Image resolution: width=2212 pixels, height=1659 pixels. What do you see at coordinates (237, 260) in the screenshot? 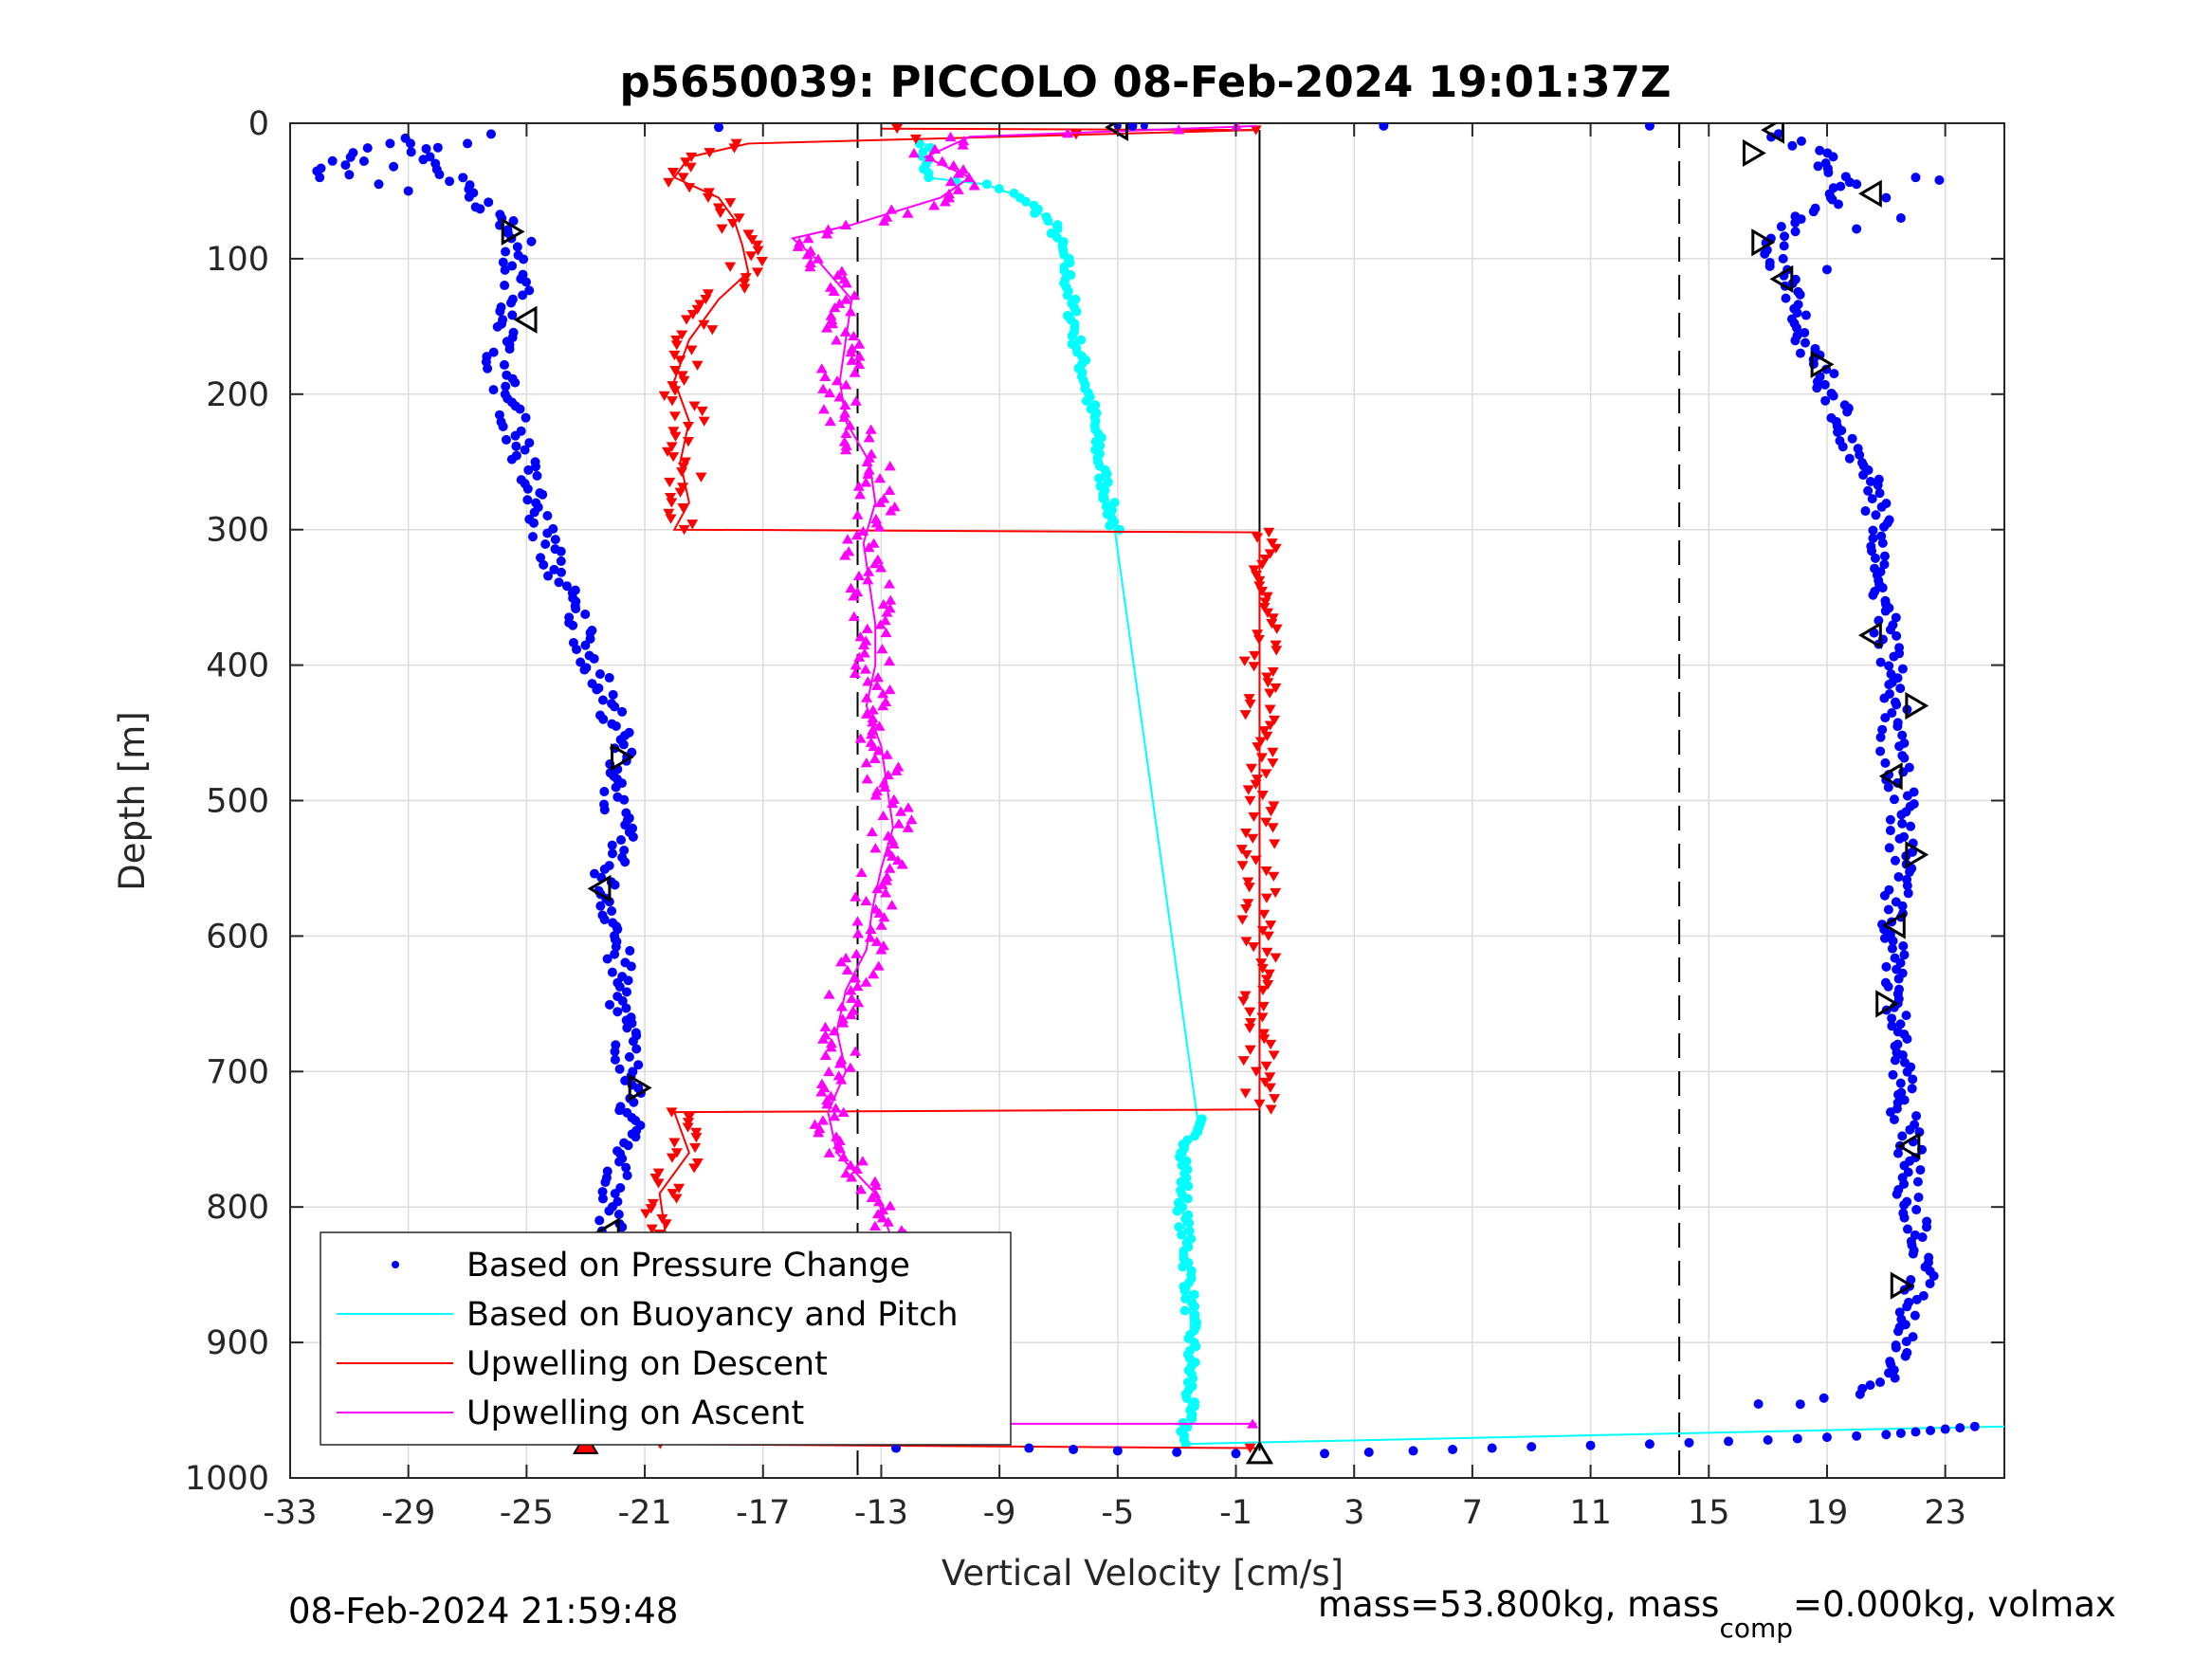
I see `y-tick-label: 100` at bounding box center [237, 260].